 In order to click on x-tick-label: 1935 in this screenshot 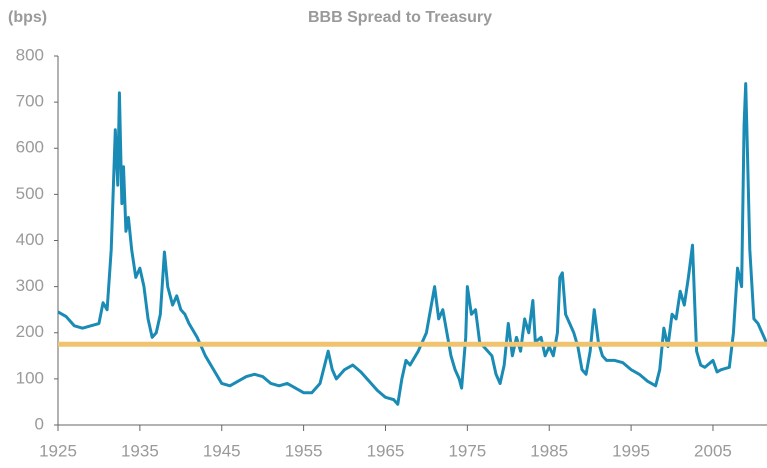, I will do `click(140, 450)`.